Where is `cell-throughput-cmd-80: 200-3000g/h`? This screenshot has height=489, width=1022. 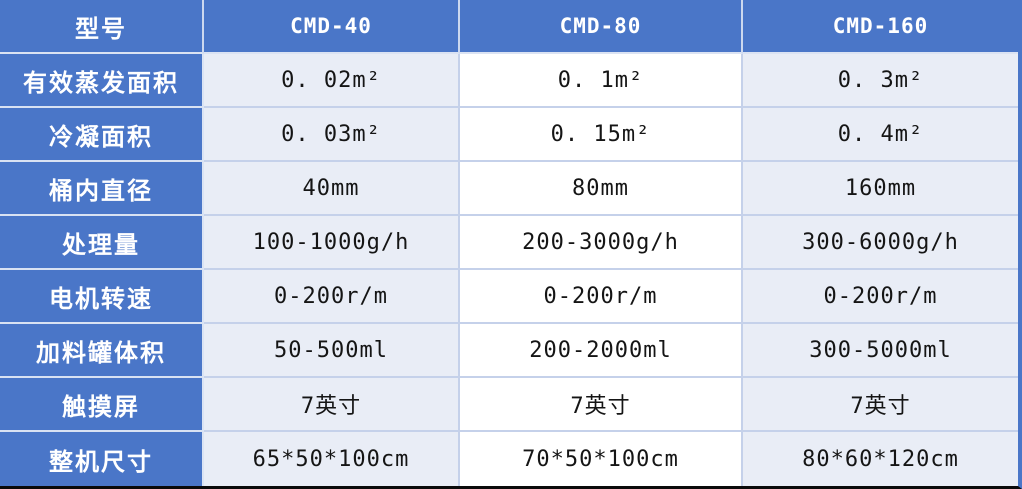 cell-throughput-cmd-80: 200-3000g/h is located at coordinates (601, 243).